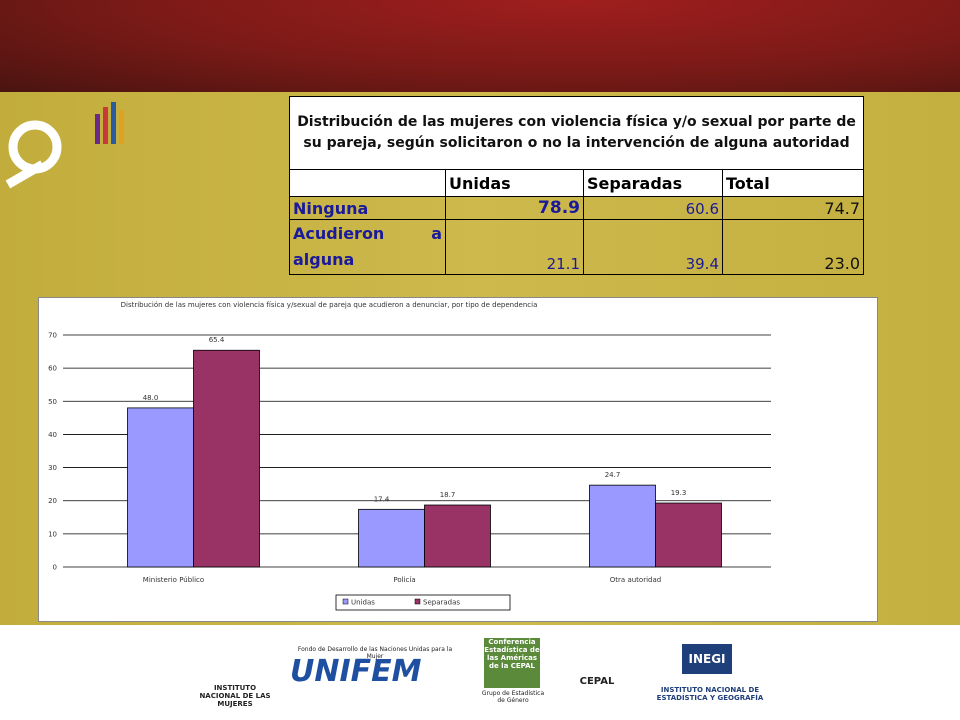 The height and width of the screenshot is (720, 960). I want to click on y-tick-label: 50, so click(52, 402).